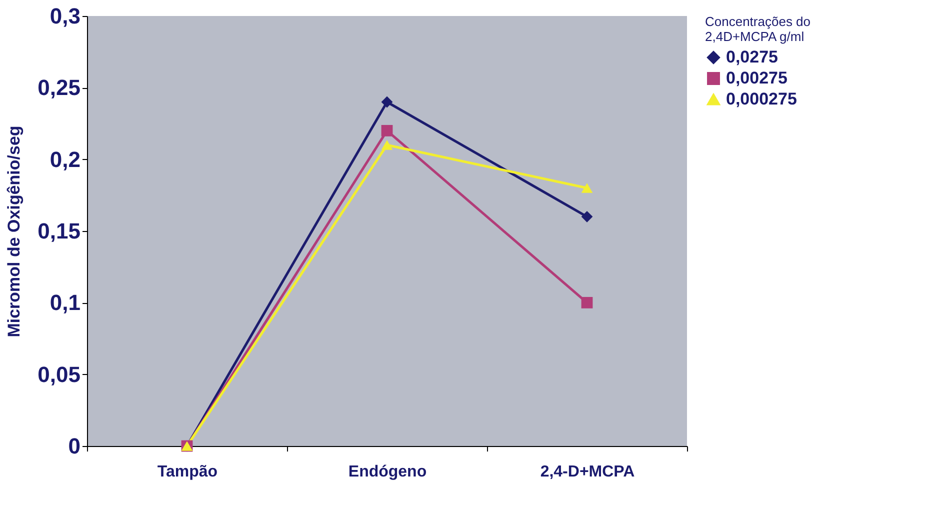 The width and height of the screenshot is (942, 509). What do you see at coordinates (59, 87) in the screenshot?
I see `y-tick-label: 0,25` at bounding box center [59, 87].